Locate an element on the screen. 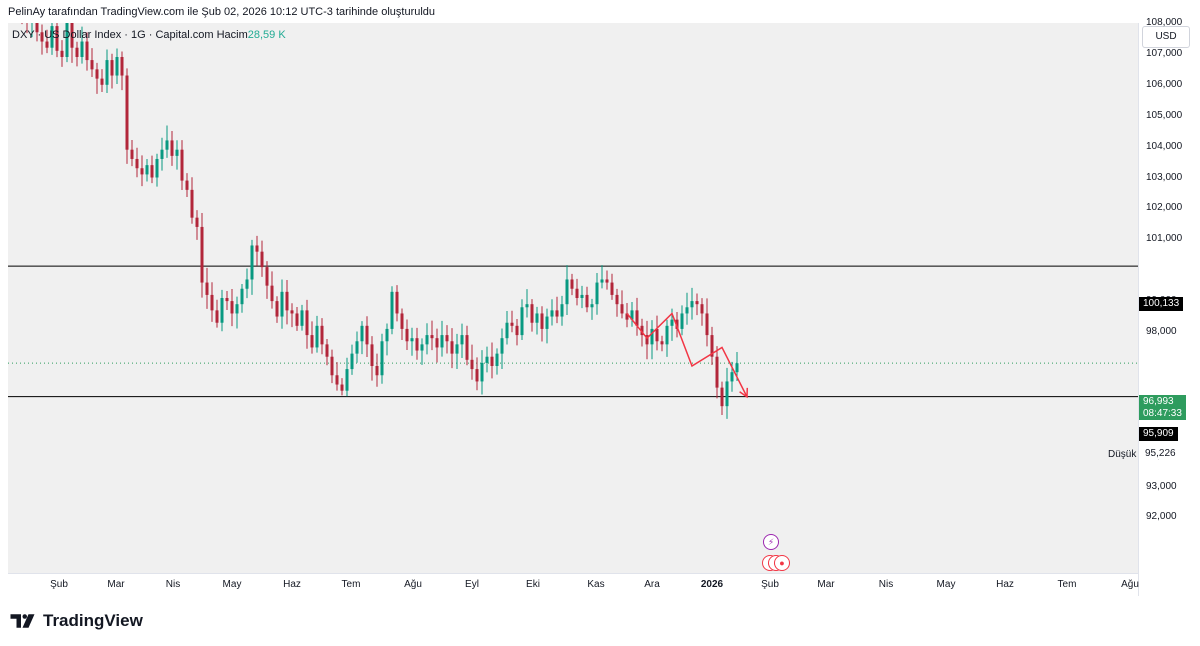 Image resolution: width=1200 pixels, height=646 pixels. current-price-value: 96,993 is located at coordinates (1158, 401).